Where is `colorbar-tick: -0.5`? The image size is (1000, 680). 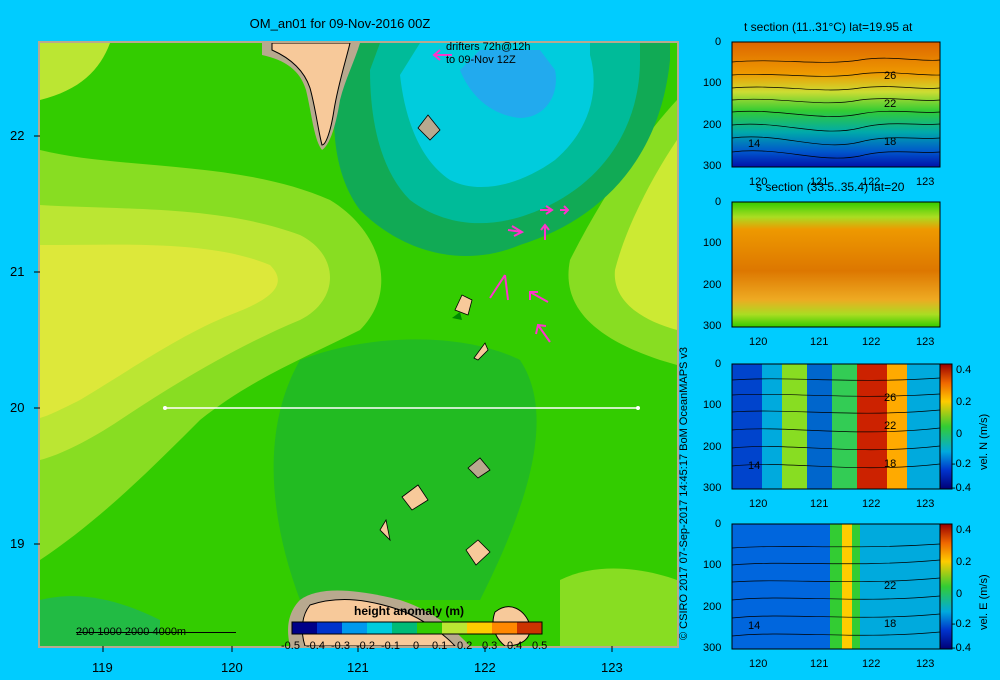 colorbar-tick: -0.5 is located at coordinates (290, 646).